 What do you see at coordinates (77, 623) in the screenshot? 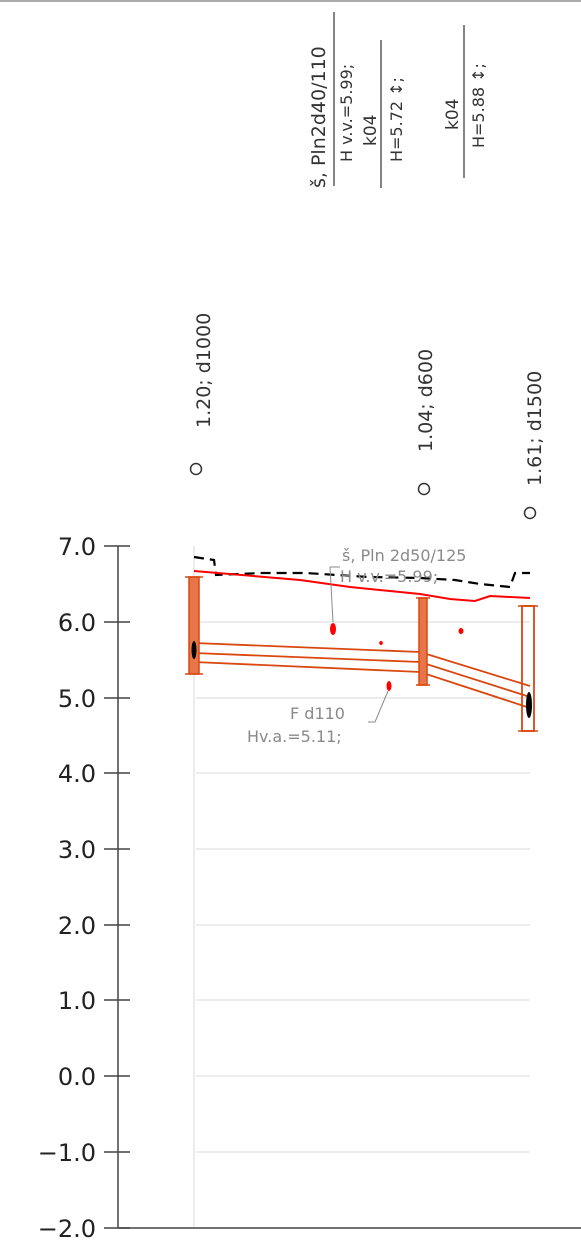
I see `y-tick-label: 6.0` at bounding box center [77, 623].